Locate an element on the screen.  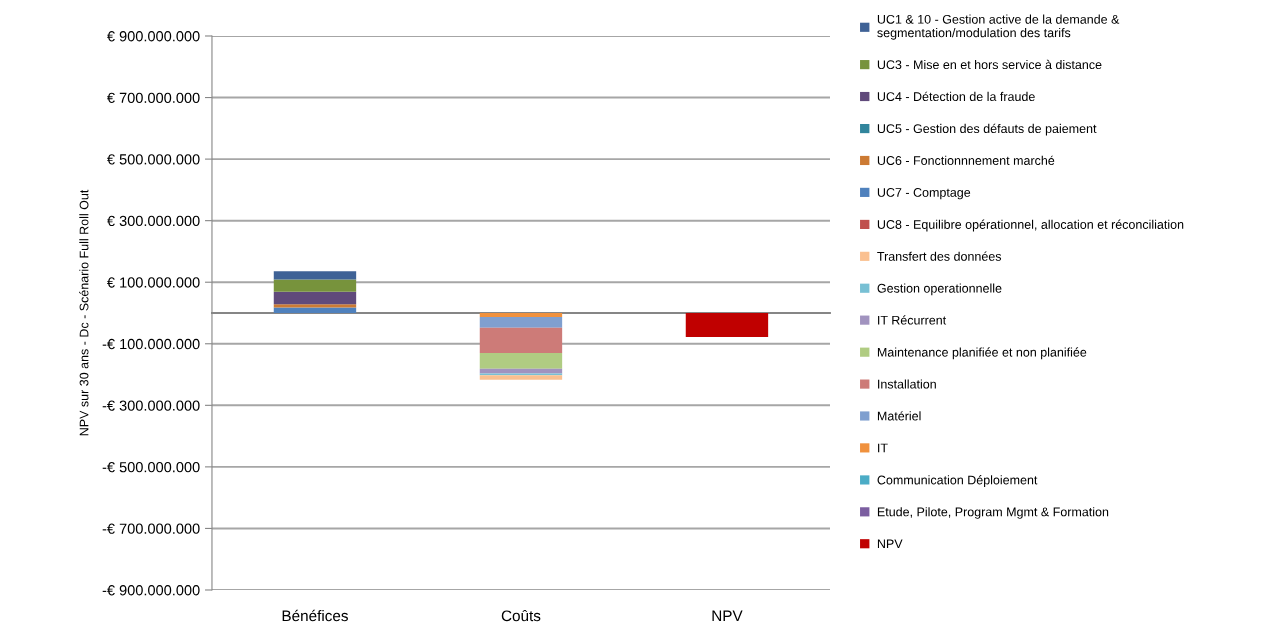
legend-label: UC6 - Fonctionnnement marché is located at coordinates (966, 160).